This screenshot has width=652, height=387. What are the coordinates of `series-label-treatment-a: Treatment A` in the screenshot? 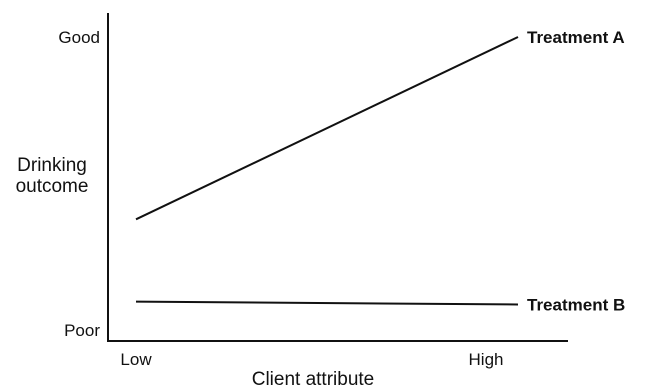 It's located at (576, 37).